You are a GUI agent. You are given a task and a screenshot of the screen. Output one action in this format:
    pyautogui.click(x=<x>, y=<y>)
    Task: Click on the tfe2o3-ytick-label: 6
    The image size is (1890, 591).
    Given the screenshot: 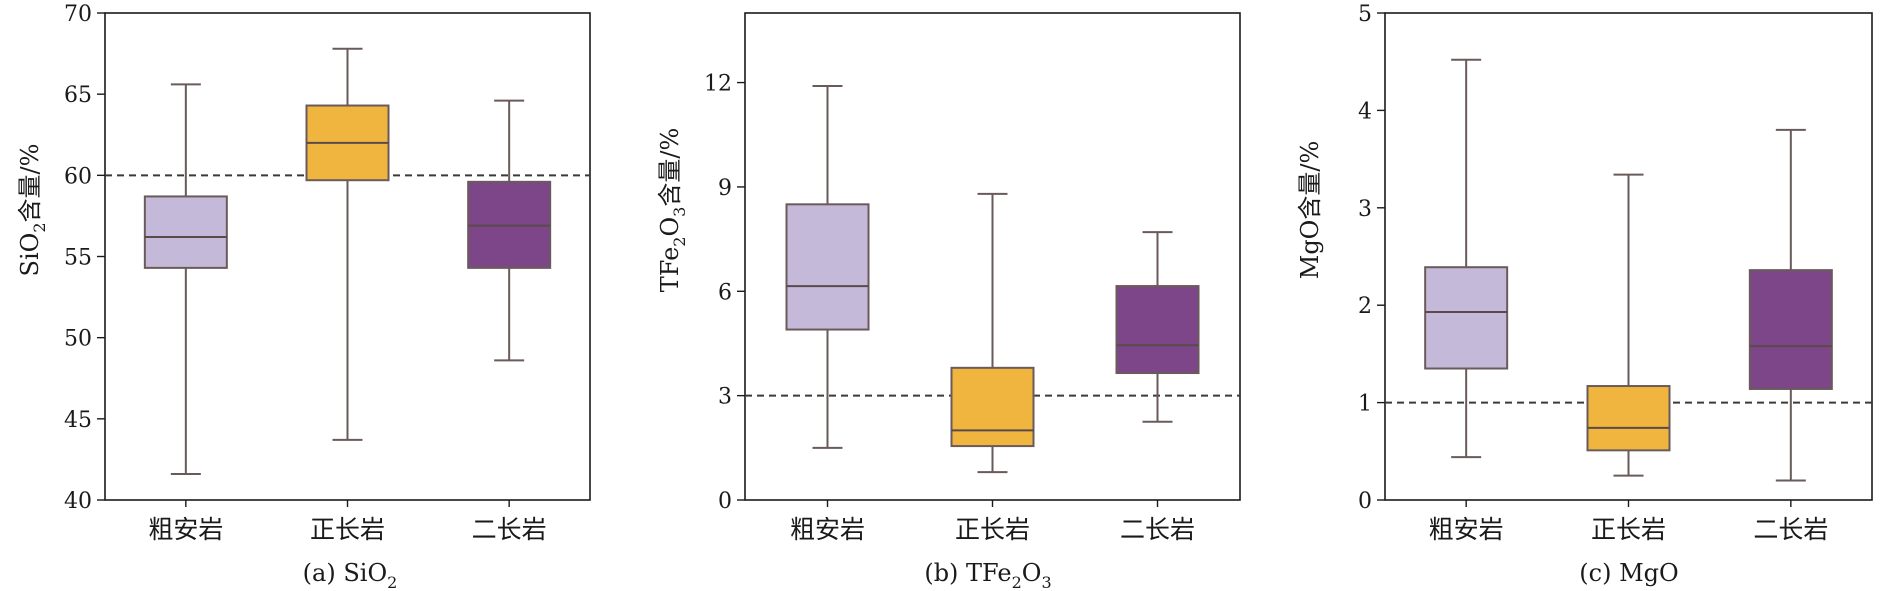 What is the action you would take?
    pyautogui.click(x=725, y=292)
    